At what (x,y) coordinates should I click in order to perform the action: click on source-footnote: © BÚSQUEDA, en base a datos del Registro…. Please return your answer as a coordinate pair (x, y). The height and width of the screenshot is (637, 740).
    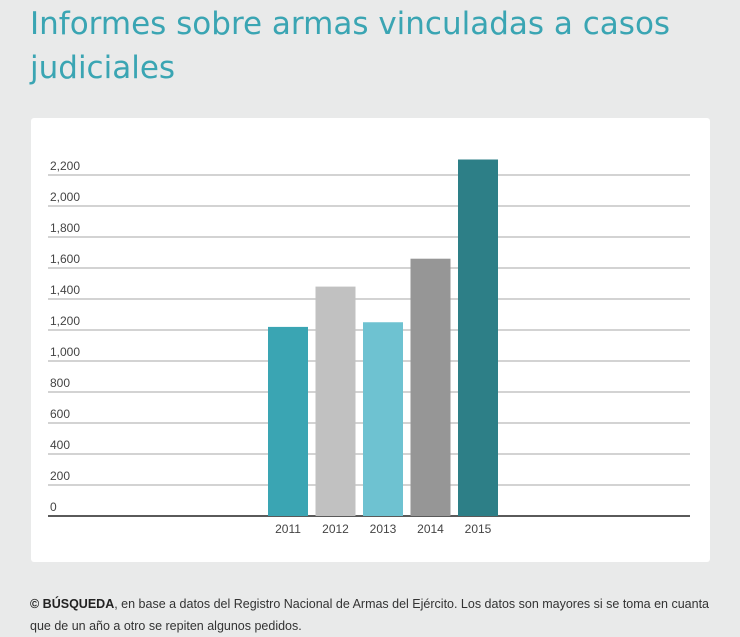
    Looking at the image, I should click on (371, 615).